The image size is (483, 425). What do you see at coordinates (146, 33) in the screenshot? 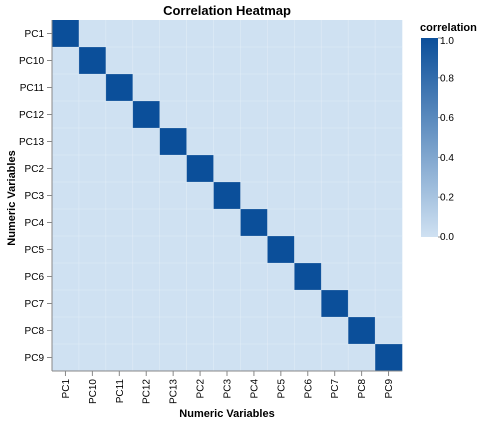
I see `heatmap-cell-PC1-PC12` at bounding box center [146, 33].